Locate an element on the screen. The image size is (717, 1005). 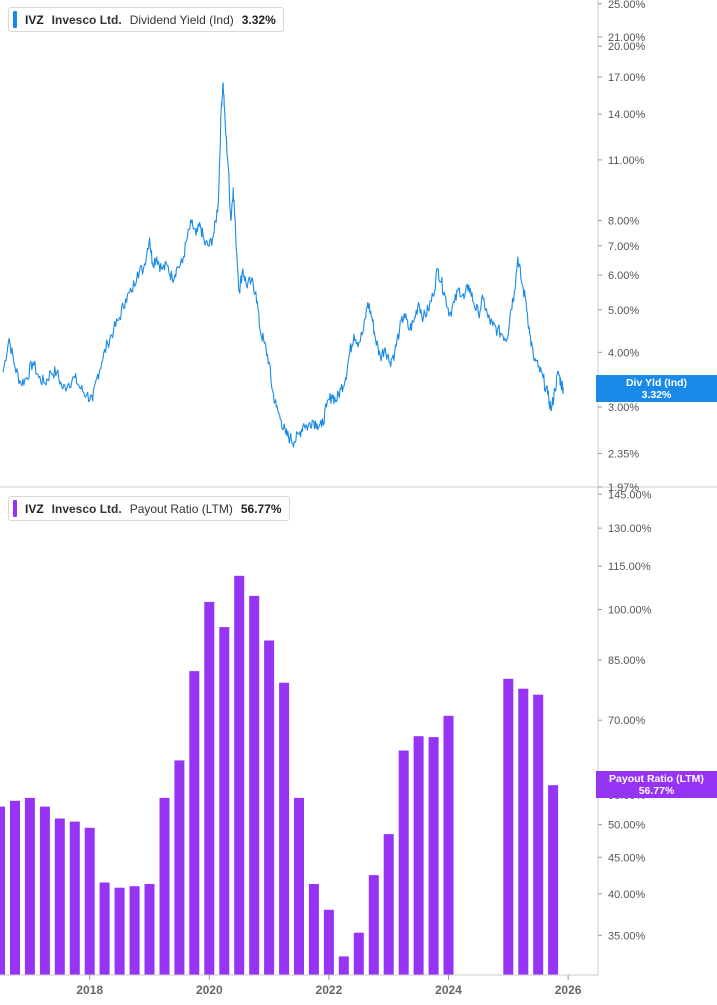
payout-y-tick-label: 85.00% is located at coordinates (627, 661).